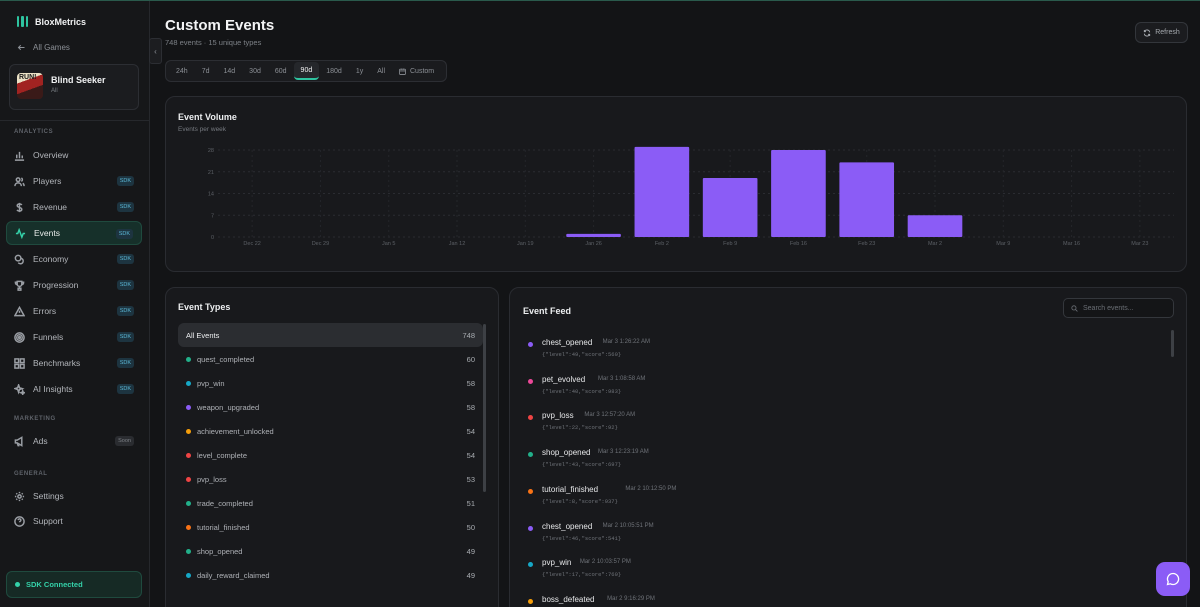 Image resolution: width=1200 pixels, height=607 pixels. What do you see at coordinates (34, 132) in the screenshot?
I see `section-analytics: ANALYTICS` at bounding box center [34, 132].